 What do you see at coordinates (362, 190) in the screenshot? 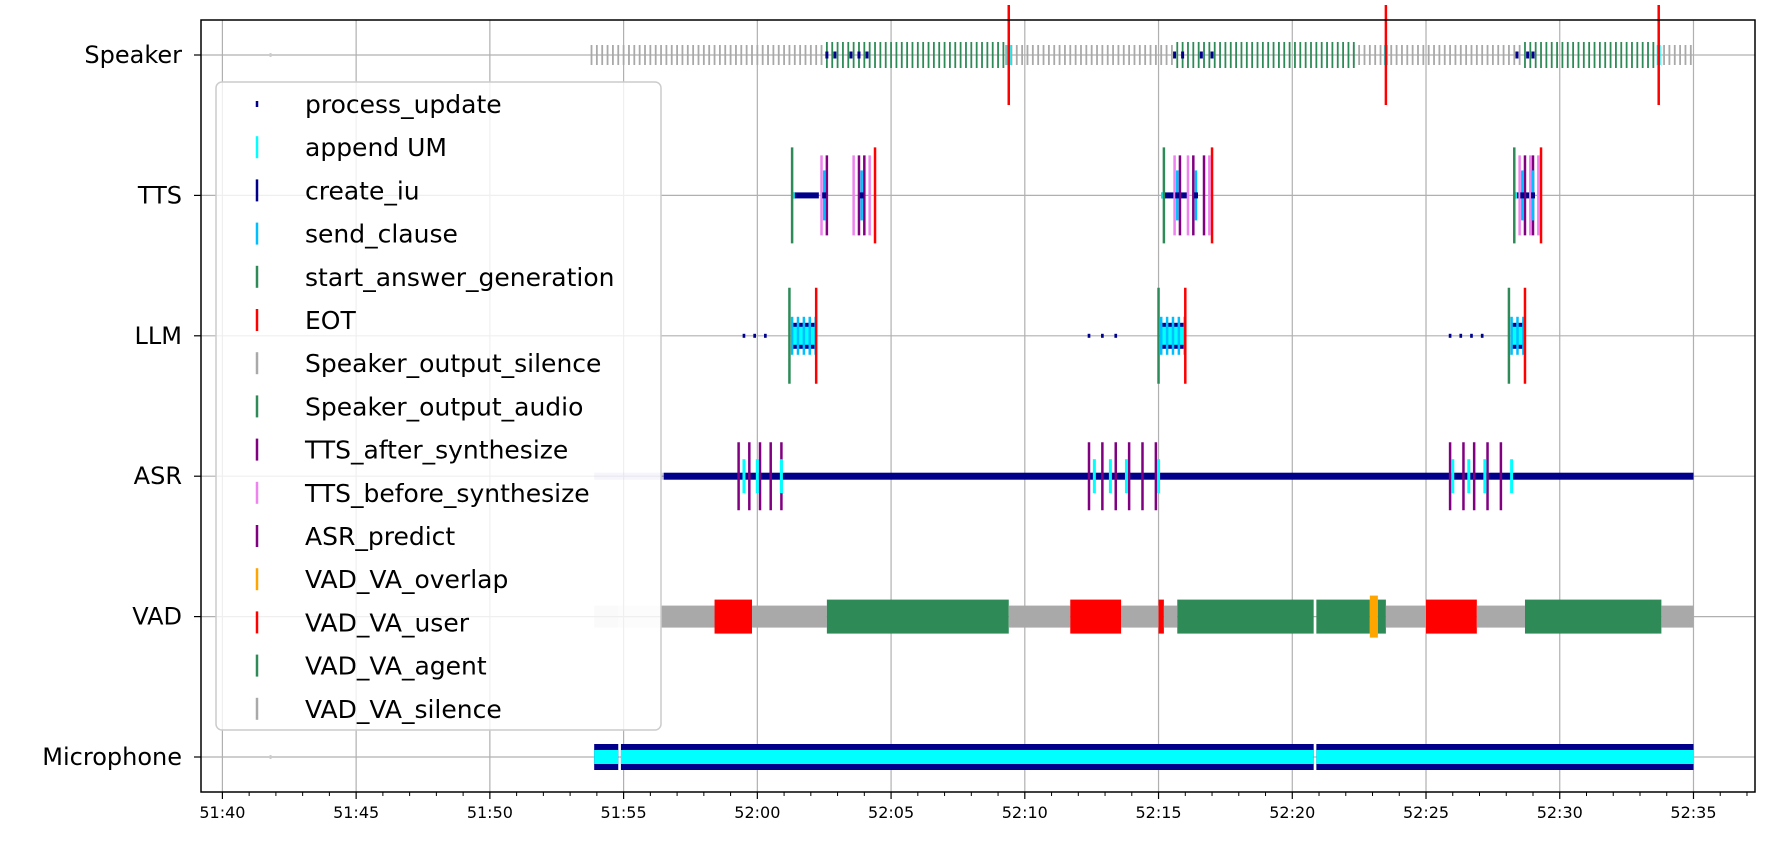
I see `legend-label: create_iu` at bounding box center [362, 190].